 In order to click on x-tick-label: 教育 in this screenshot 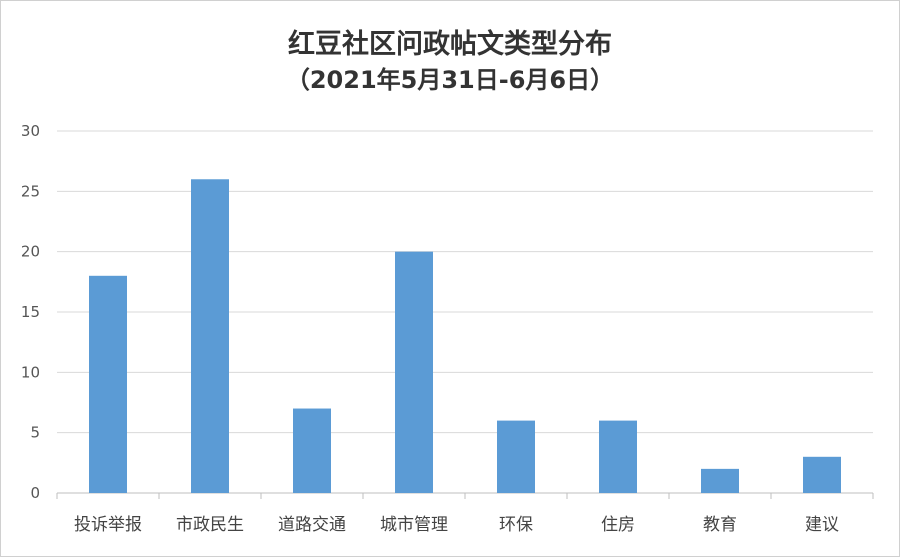, I will do `click(720, 525)`.